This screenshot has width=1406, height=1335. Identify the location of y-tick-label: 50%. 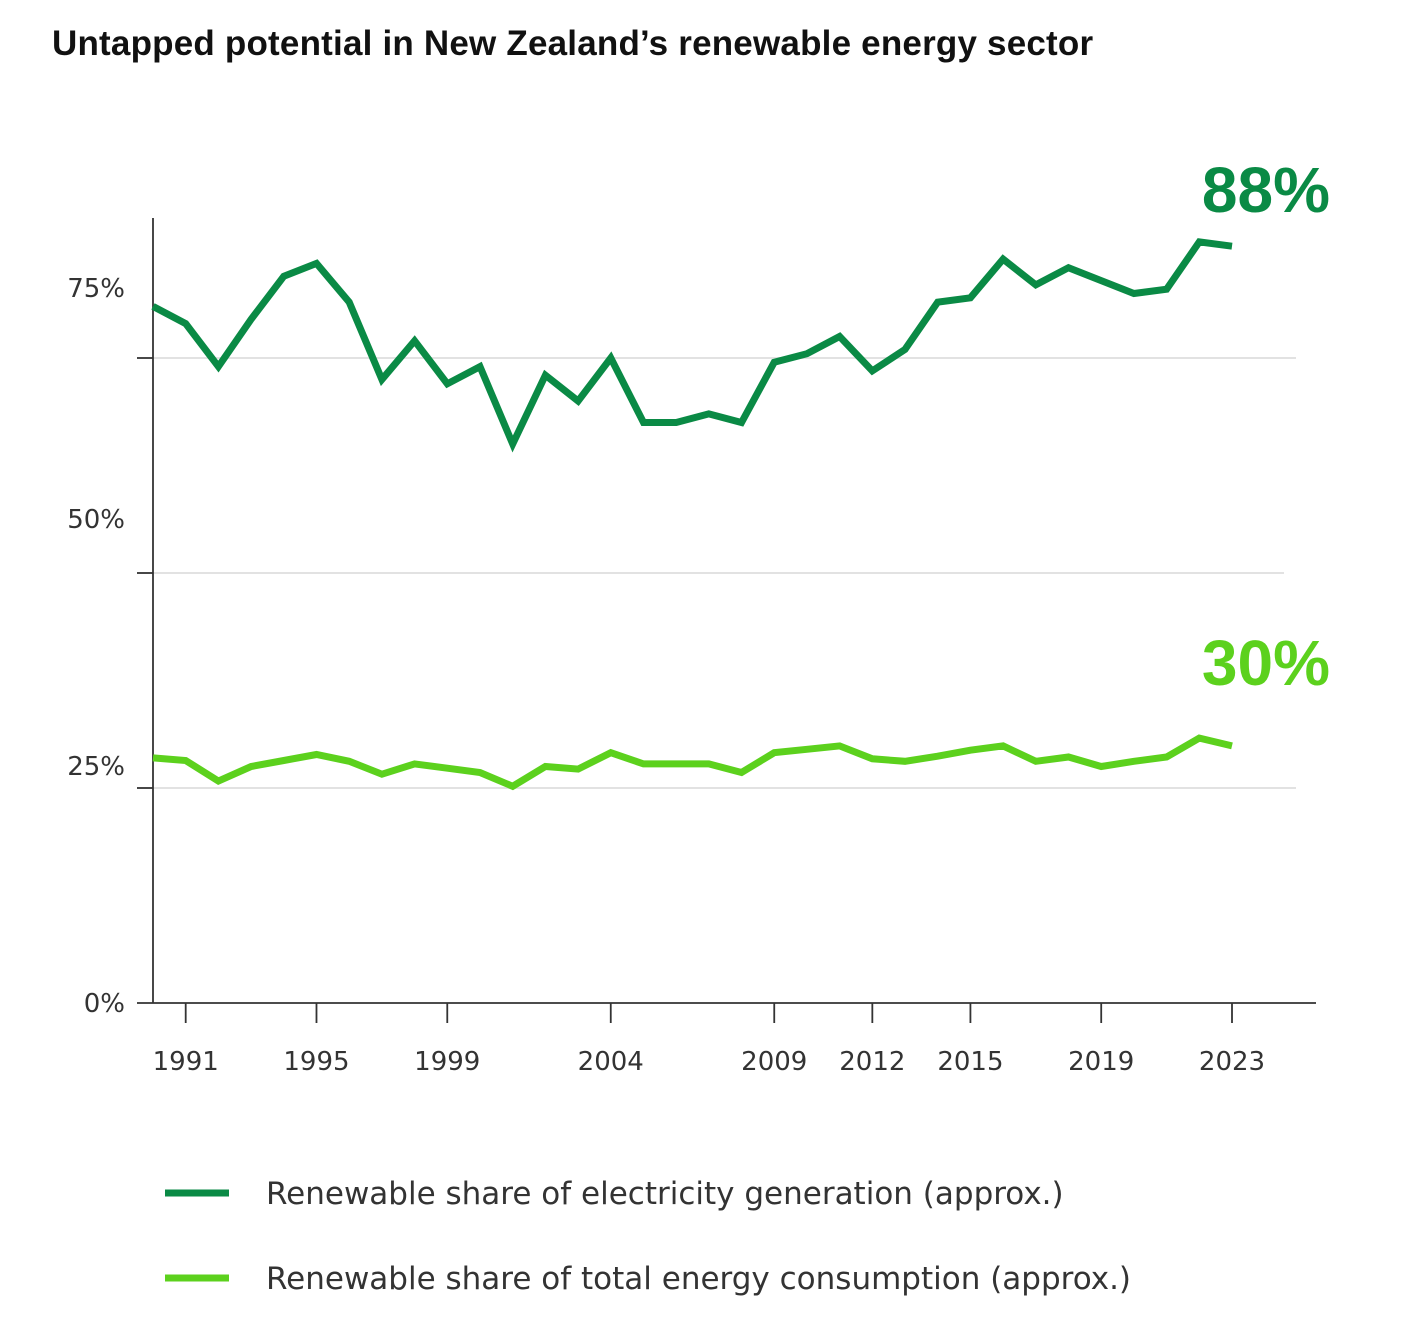
(96, 520).